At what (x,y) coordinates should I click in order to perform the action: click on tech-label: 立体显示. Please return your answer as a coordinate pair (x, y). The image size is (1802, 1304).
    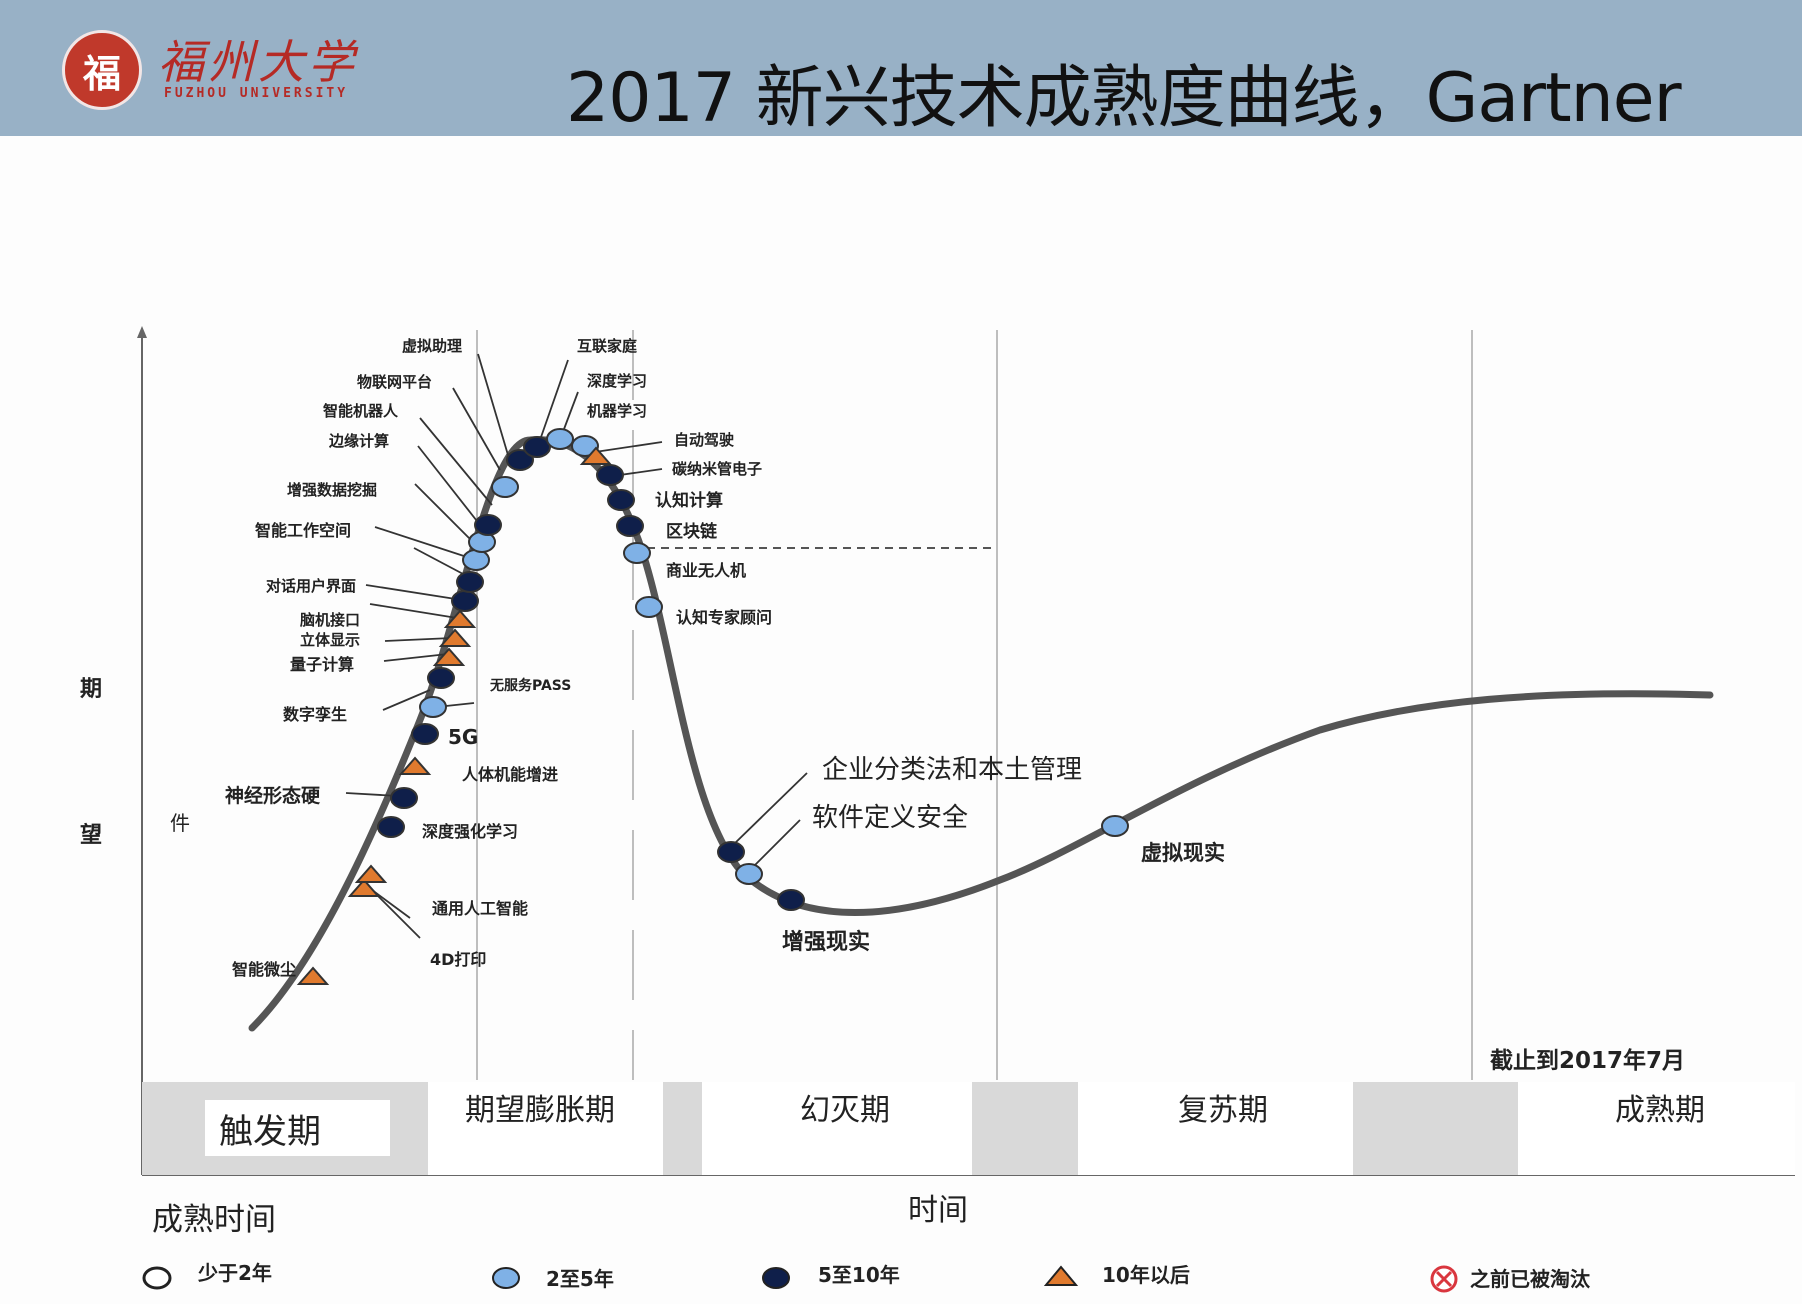
    Looking at the image, I should click on (330, 640).